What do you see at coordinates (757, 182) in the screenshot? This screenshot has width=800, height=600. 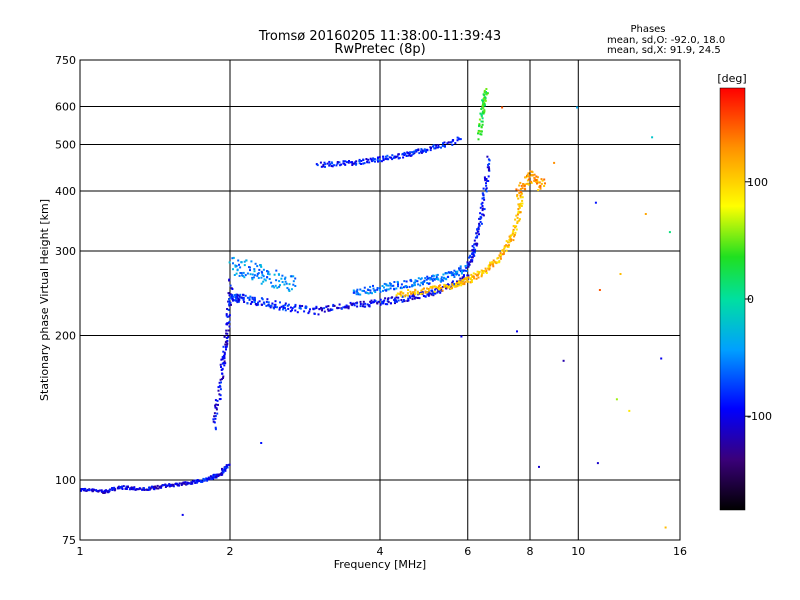 I see `colorbar-tick-label: 100` at bounding box center [757, 182].